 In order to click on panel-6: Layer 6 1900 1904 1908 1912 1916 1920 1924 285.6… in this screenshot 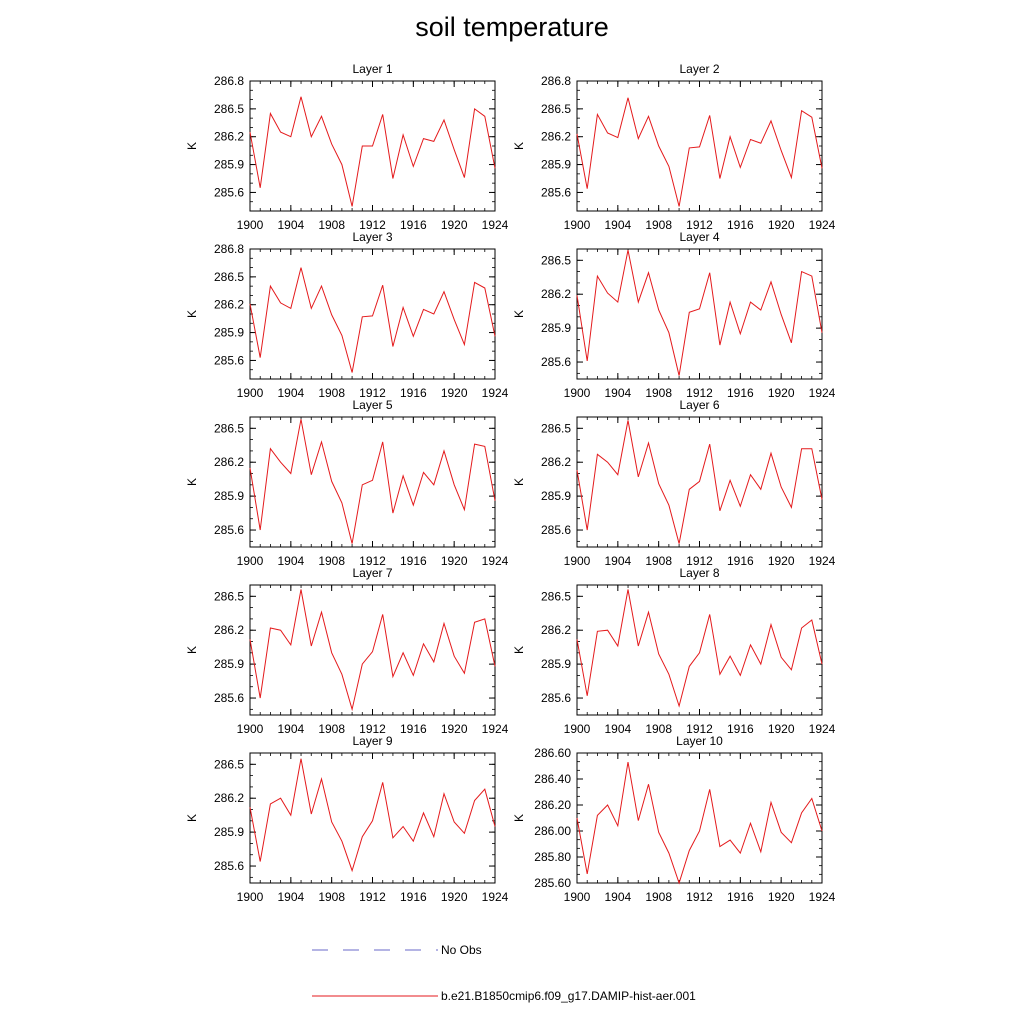, I will do `click(674, 483)`.